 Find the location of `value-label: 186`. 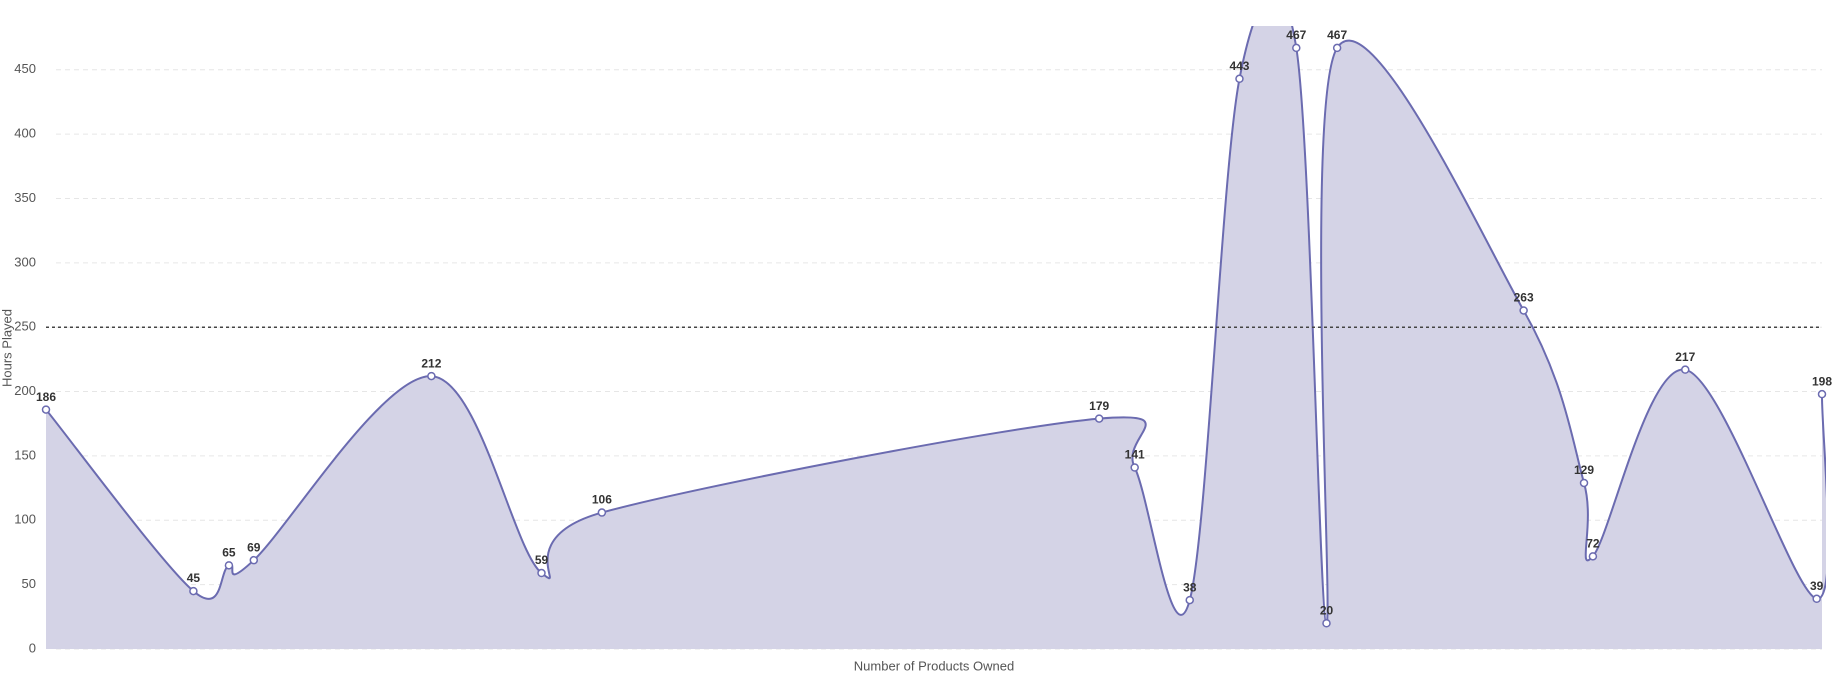

value-label: 186 is located at coordinates (46, 397).